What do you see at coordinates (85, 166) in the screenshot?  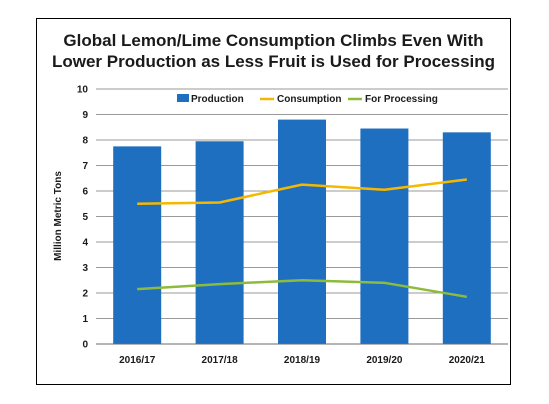 I see `y-tick-label: 7` at bounding box center [85, 166].